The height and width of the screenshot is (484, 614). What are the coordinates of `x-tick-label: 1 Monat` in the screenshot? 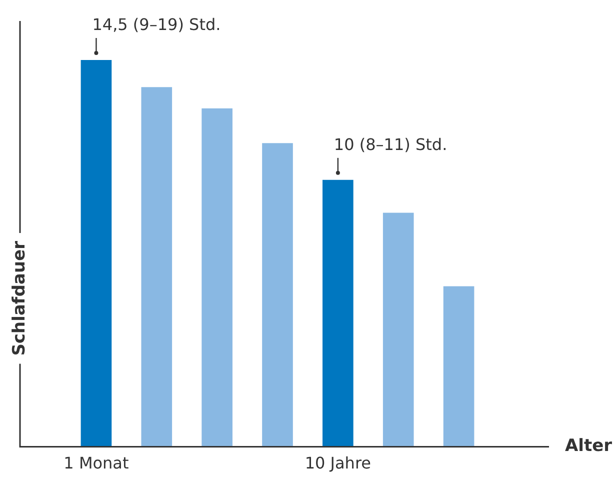 It's located at (96, 463).